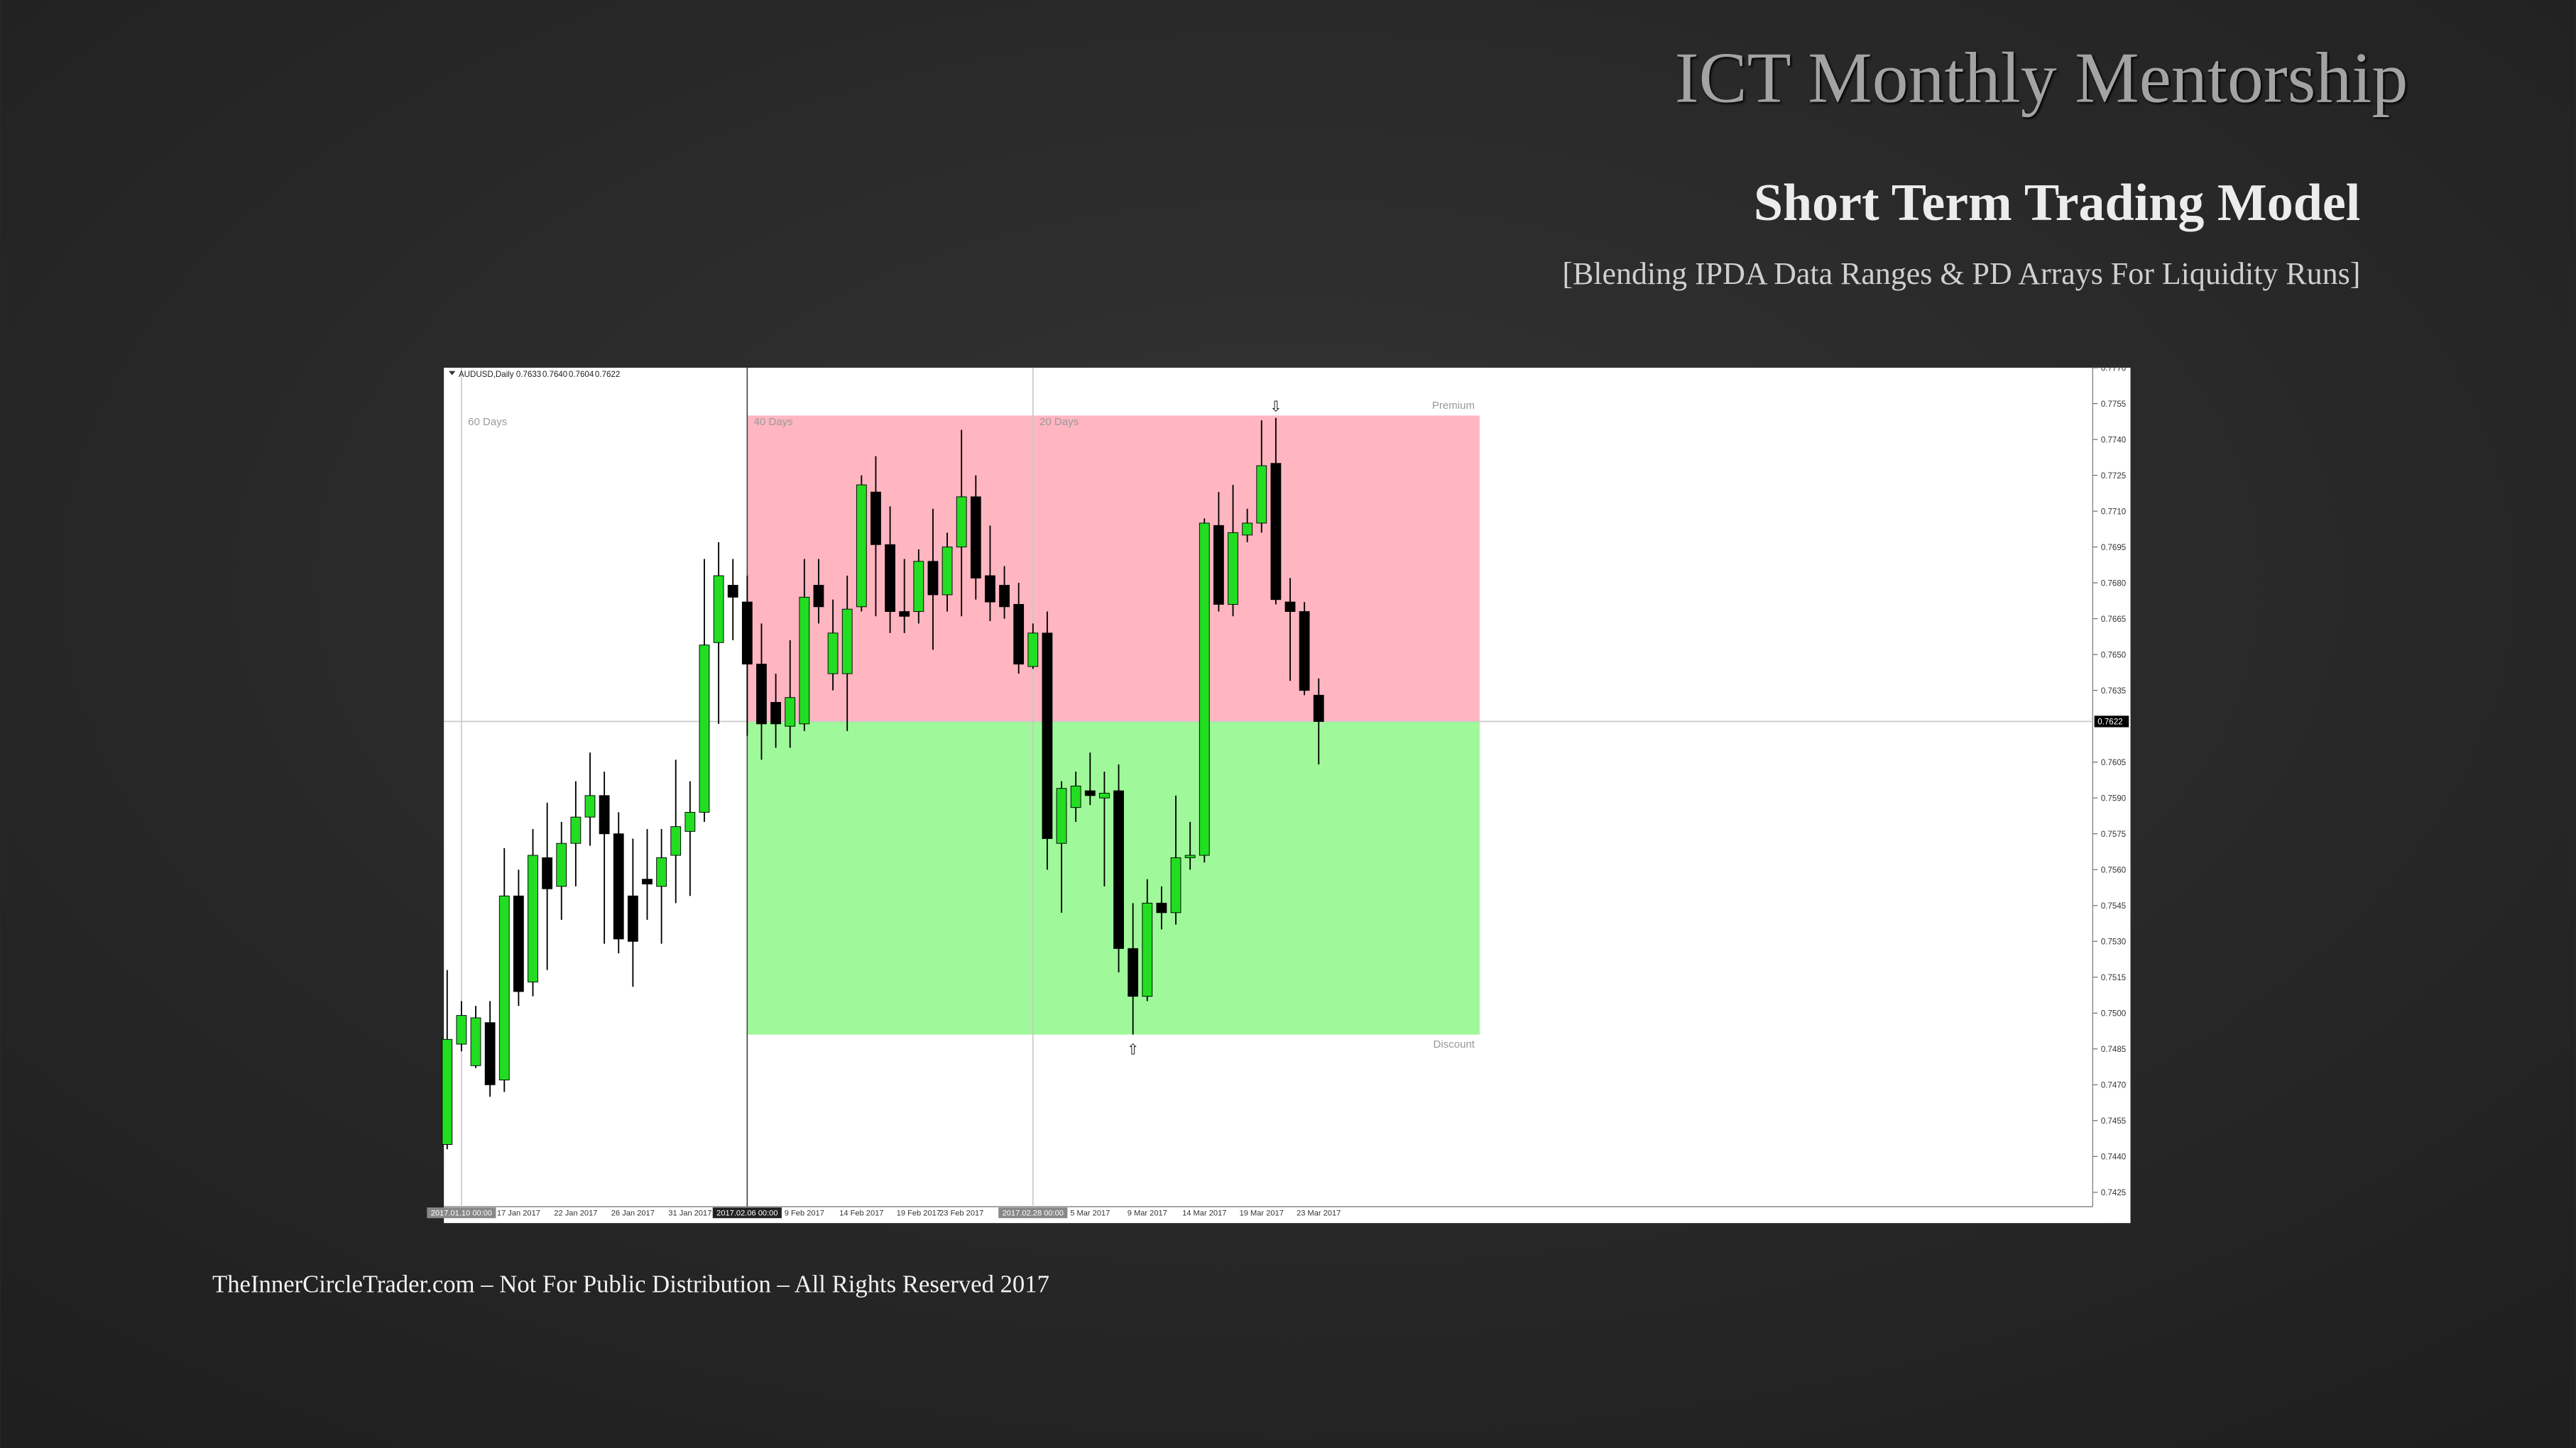 Image resolution: width=2576 pixels, height=1448 pixels. I want to click on x-tick-label: 19 Mar 2017, so click(1262, 1214).